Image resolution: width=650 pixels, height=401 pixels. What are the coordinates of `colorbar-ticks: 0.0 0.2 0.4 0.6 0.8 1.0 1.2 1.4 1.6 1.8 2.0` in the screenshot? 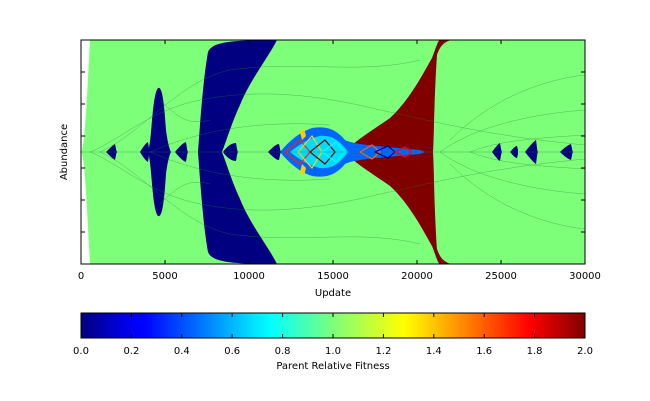 It's located at (333, 335).